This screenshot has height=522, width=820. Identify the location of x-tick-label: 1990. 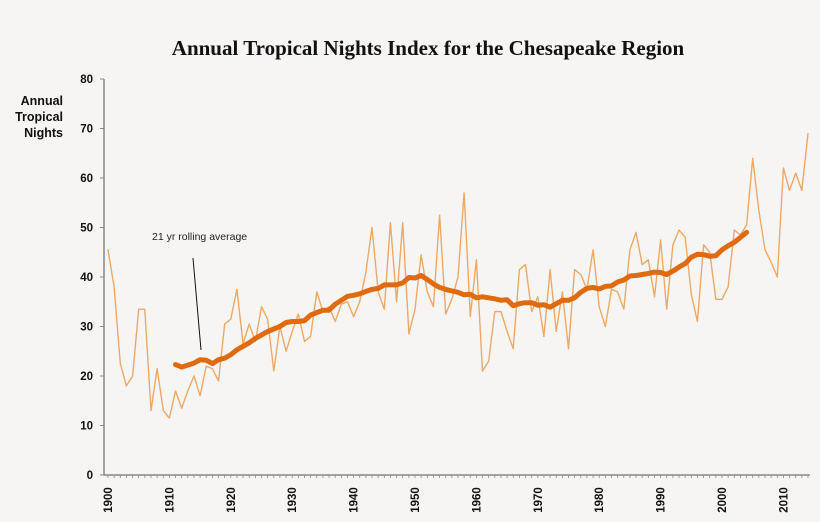
(662, 500).